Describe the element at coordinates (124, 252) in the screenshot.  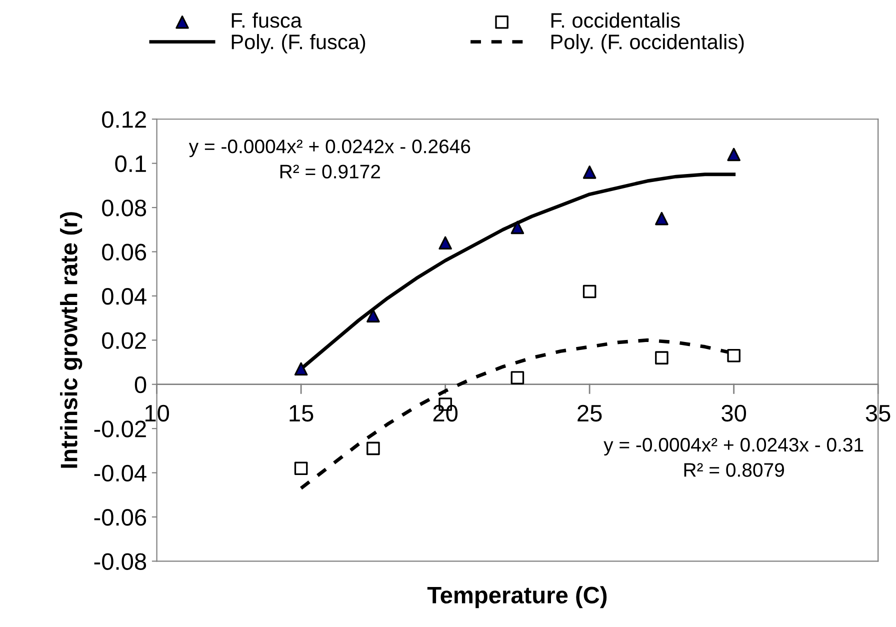
I see `y-tick-label: 0.06` at that location.